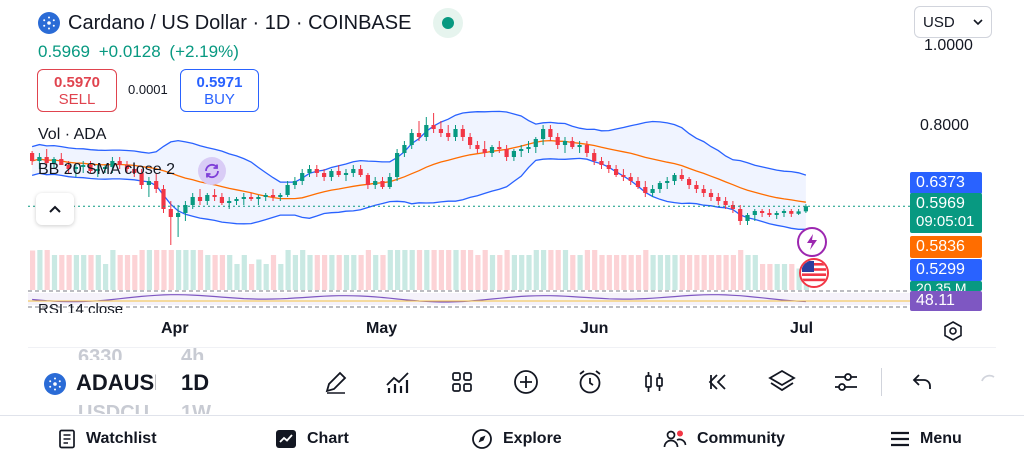 This screenshot has width=1024, height=461. I want to click on bb-basis-tag: 0.5836, so click(946, 247).